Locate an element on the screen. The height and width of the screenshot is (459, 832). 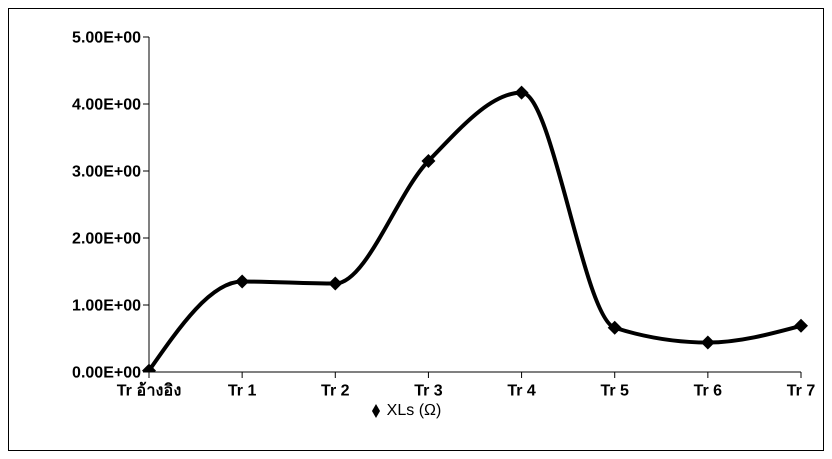
x-tick-label: Tr อ้างอิง is located at coordinates (149, 390).